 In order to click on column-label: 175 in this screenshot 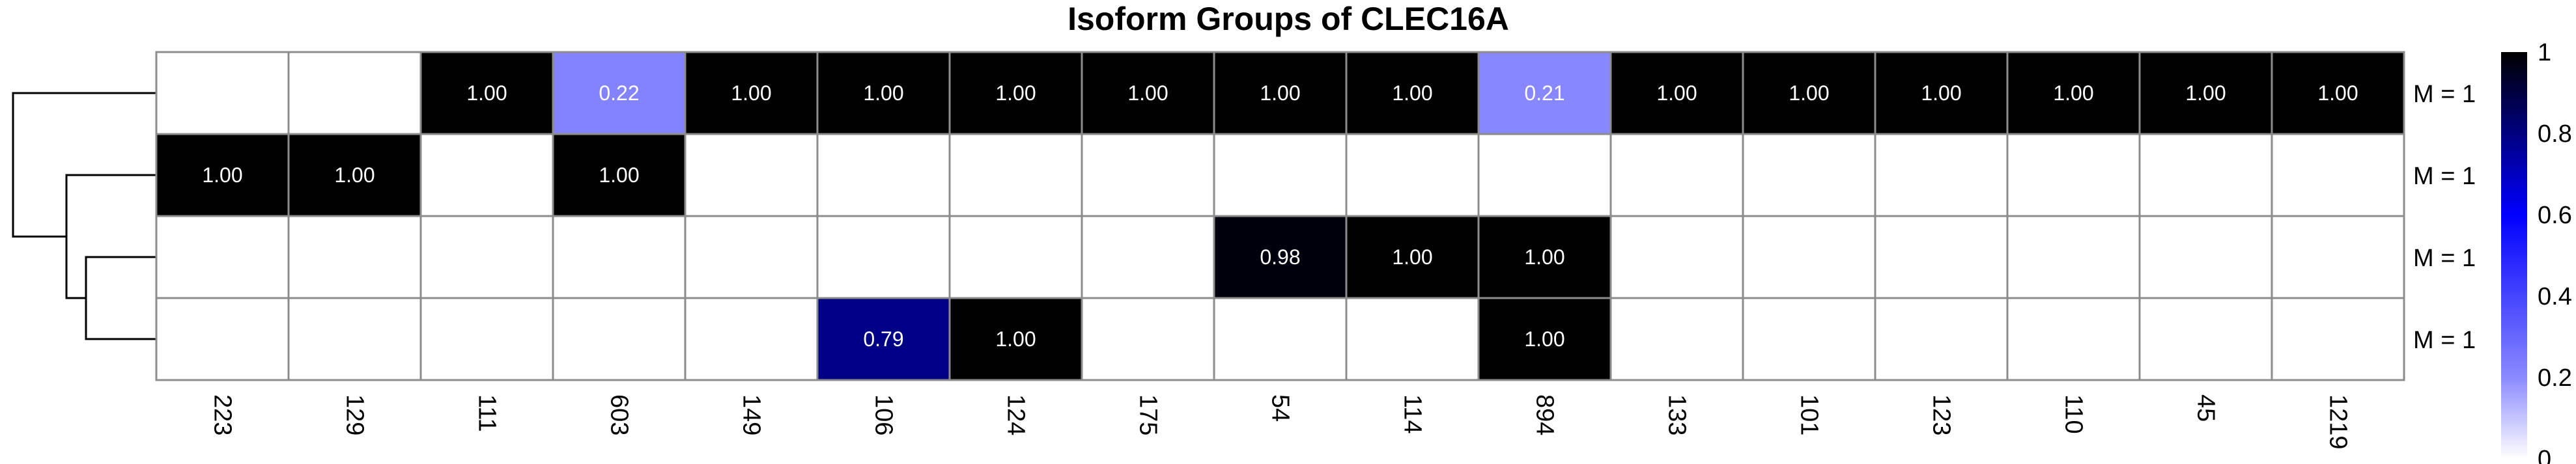, I will do `click(1148, 414)`.